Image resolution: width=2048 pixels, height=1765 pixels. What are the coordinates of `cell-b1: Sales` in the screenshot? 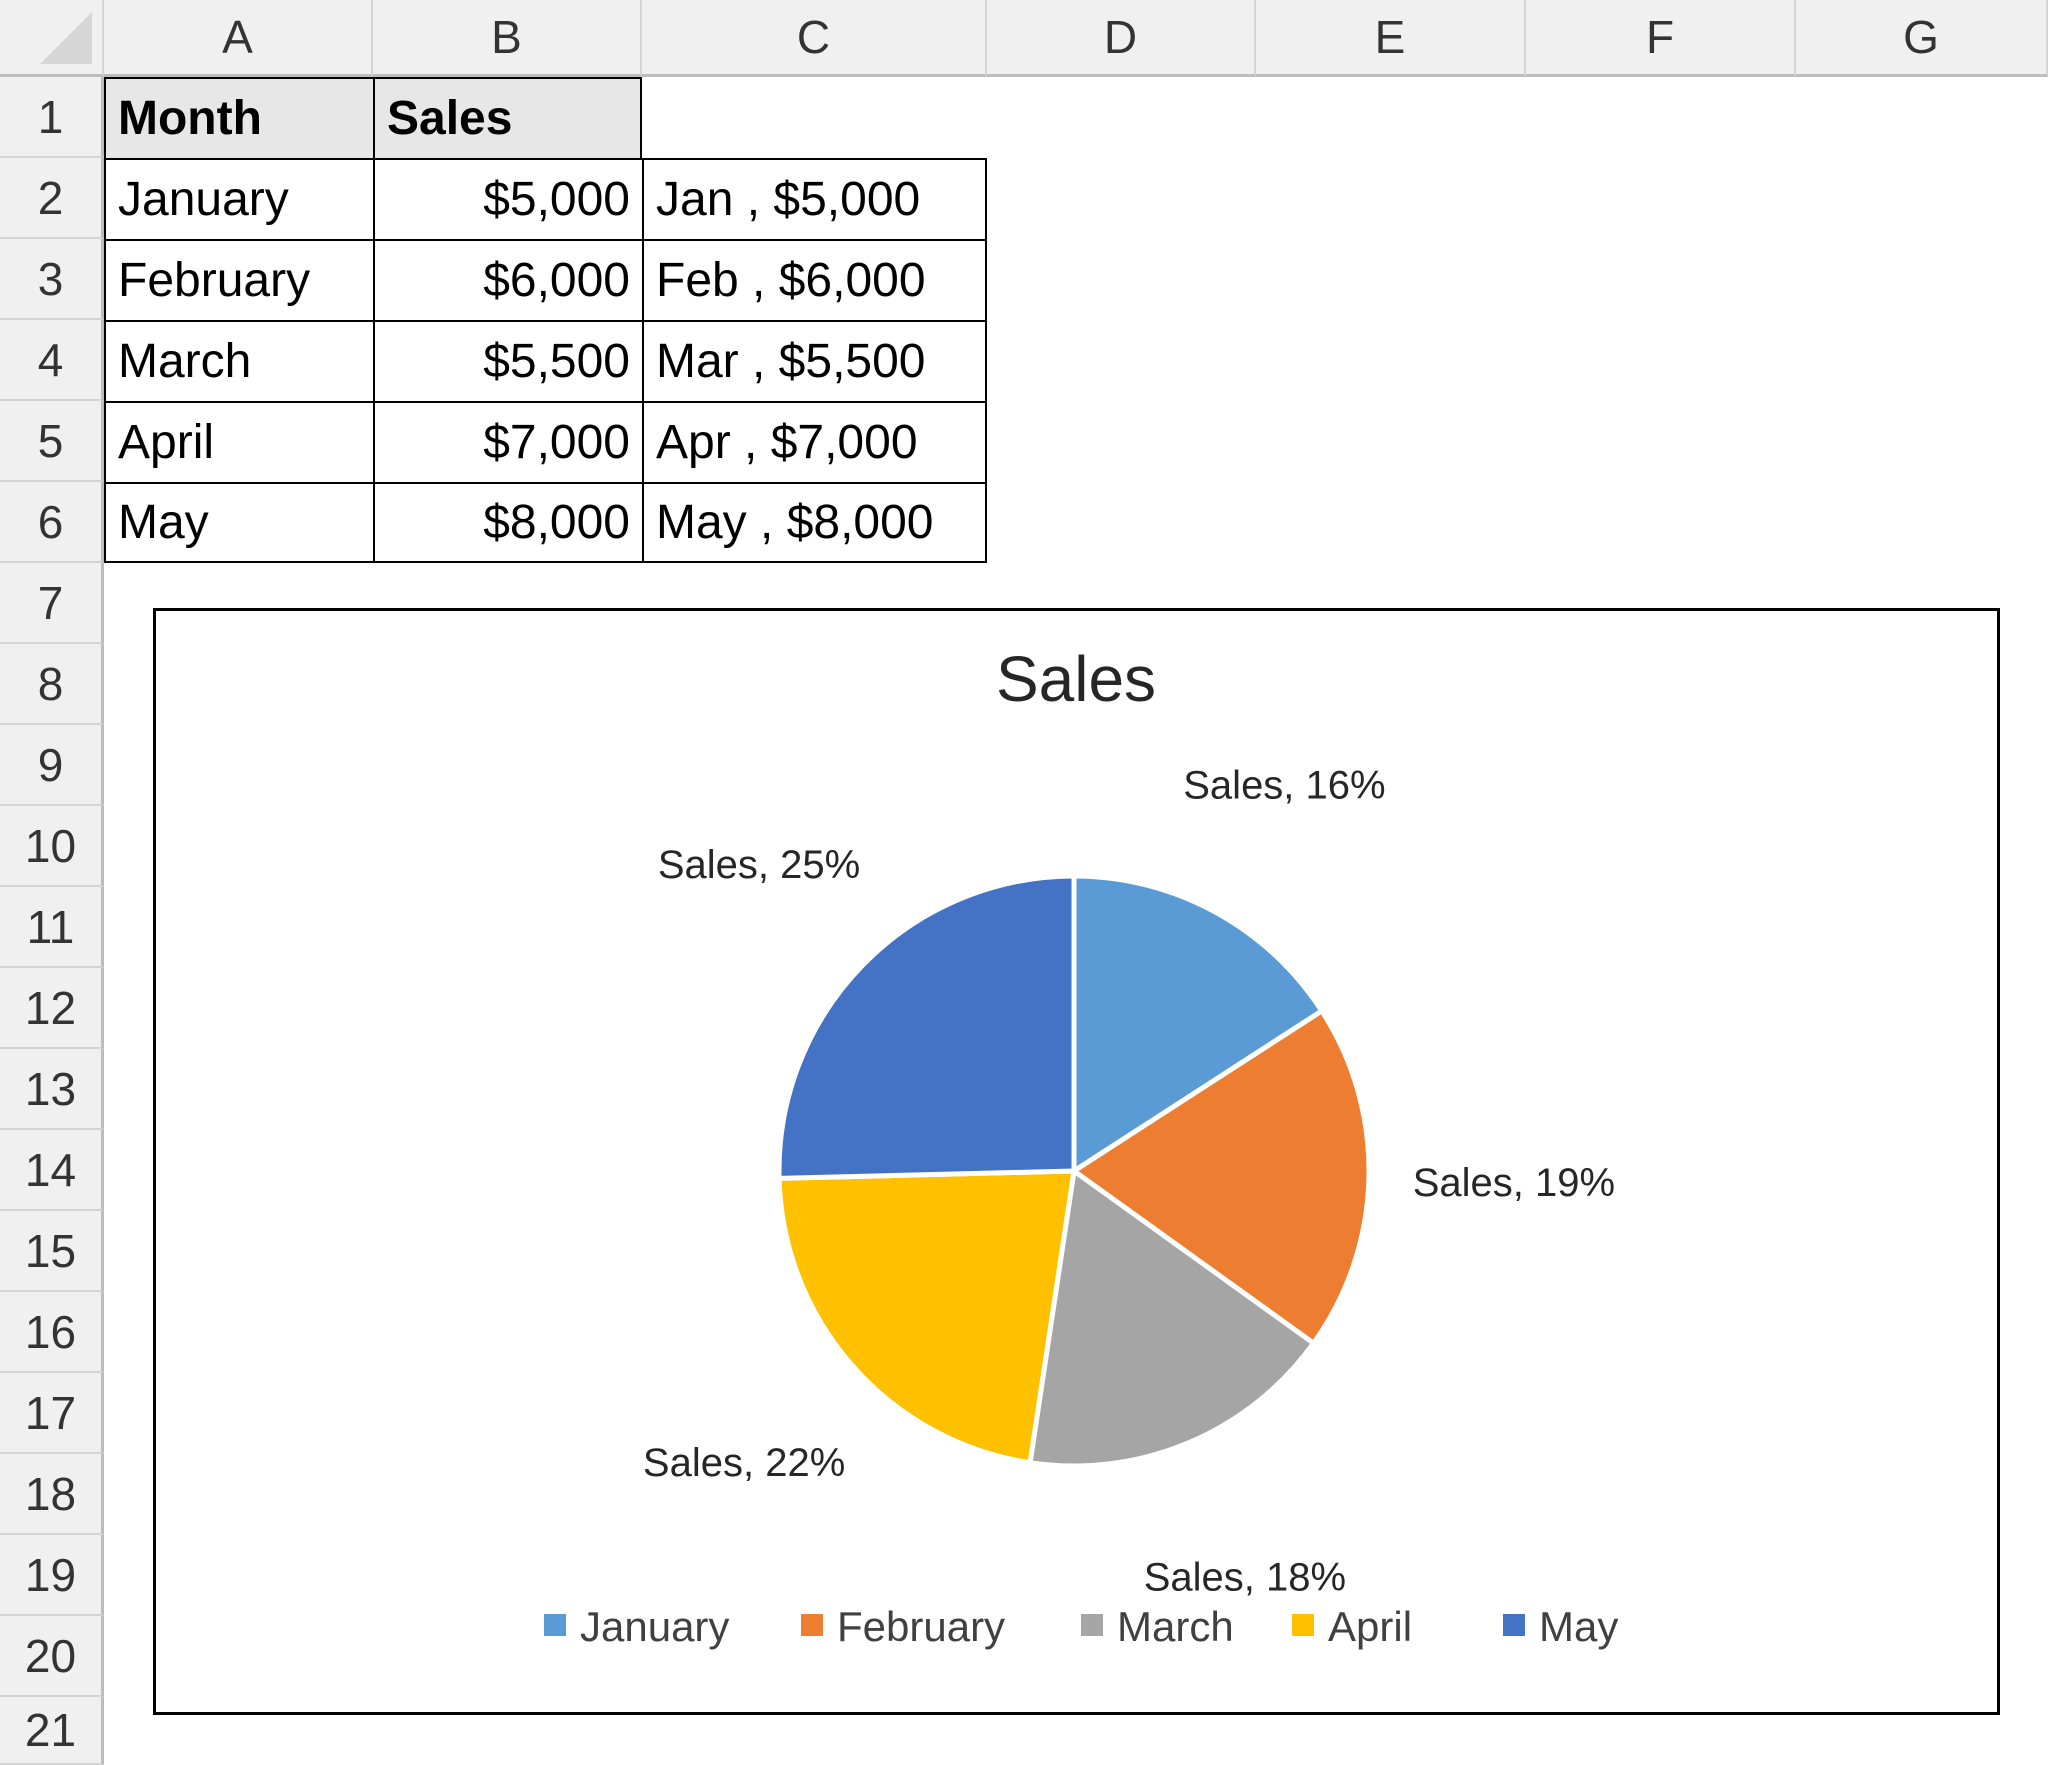 It's located at (507, 117).